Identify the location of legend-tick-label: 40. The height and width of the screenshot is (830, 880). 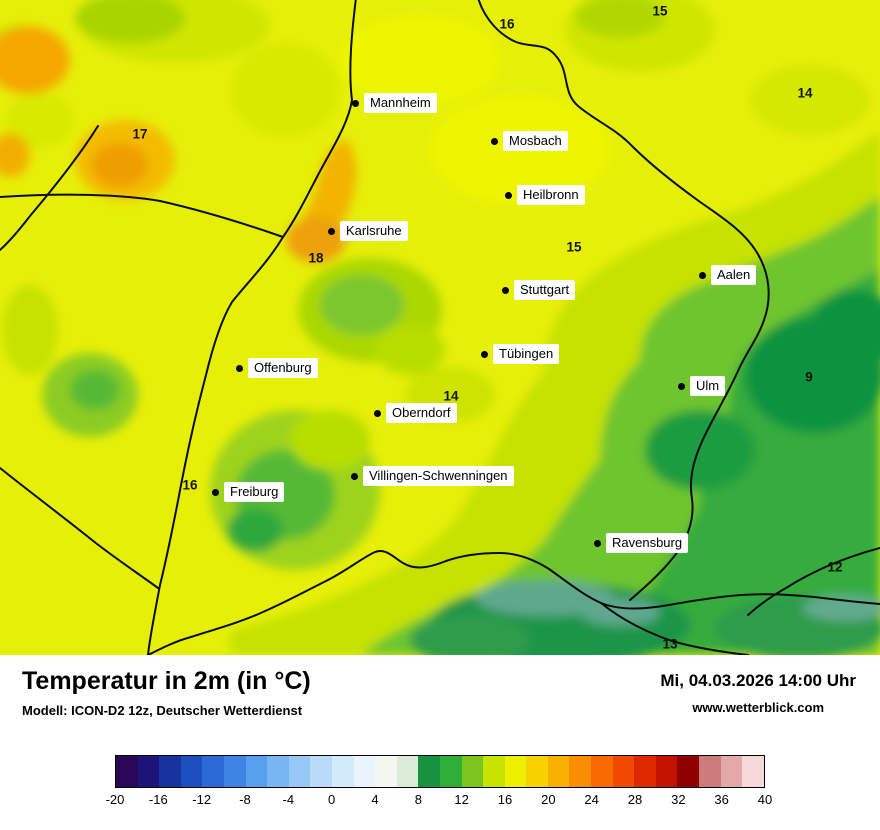
(765, 799).